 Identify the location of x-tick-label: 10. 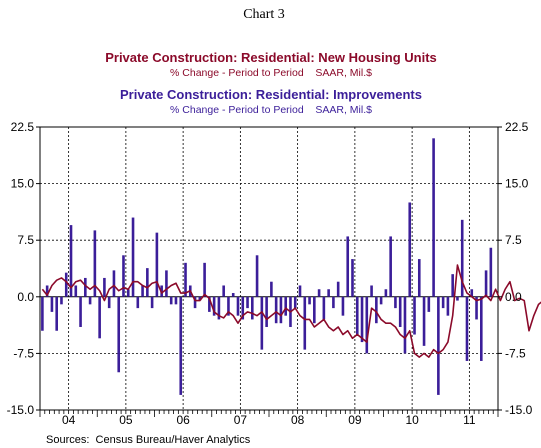
(412, 420).